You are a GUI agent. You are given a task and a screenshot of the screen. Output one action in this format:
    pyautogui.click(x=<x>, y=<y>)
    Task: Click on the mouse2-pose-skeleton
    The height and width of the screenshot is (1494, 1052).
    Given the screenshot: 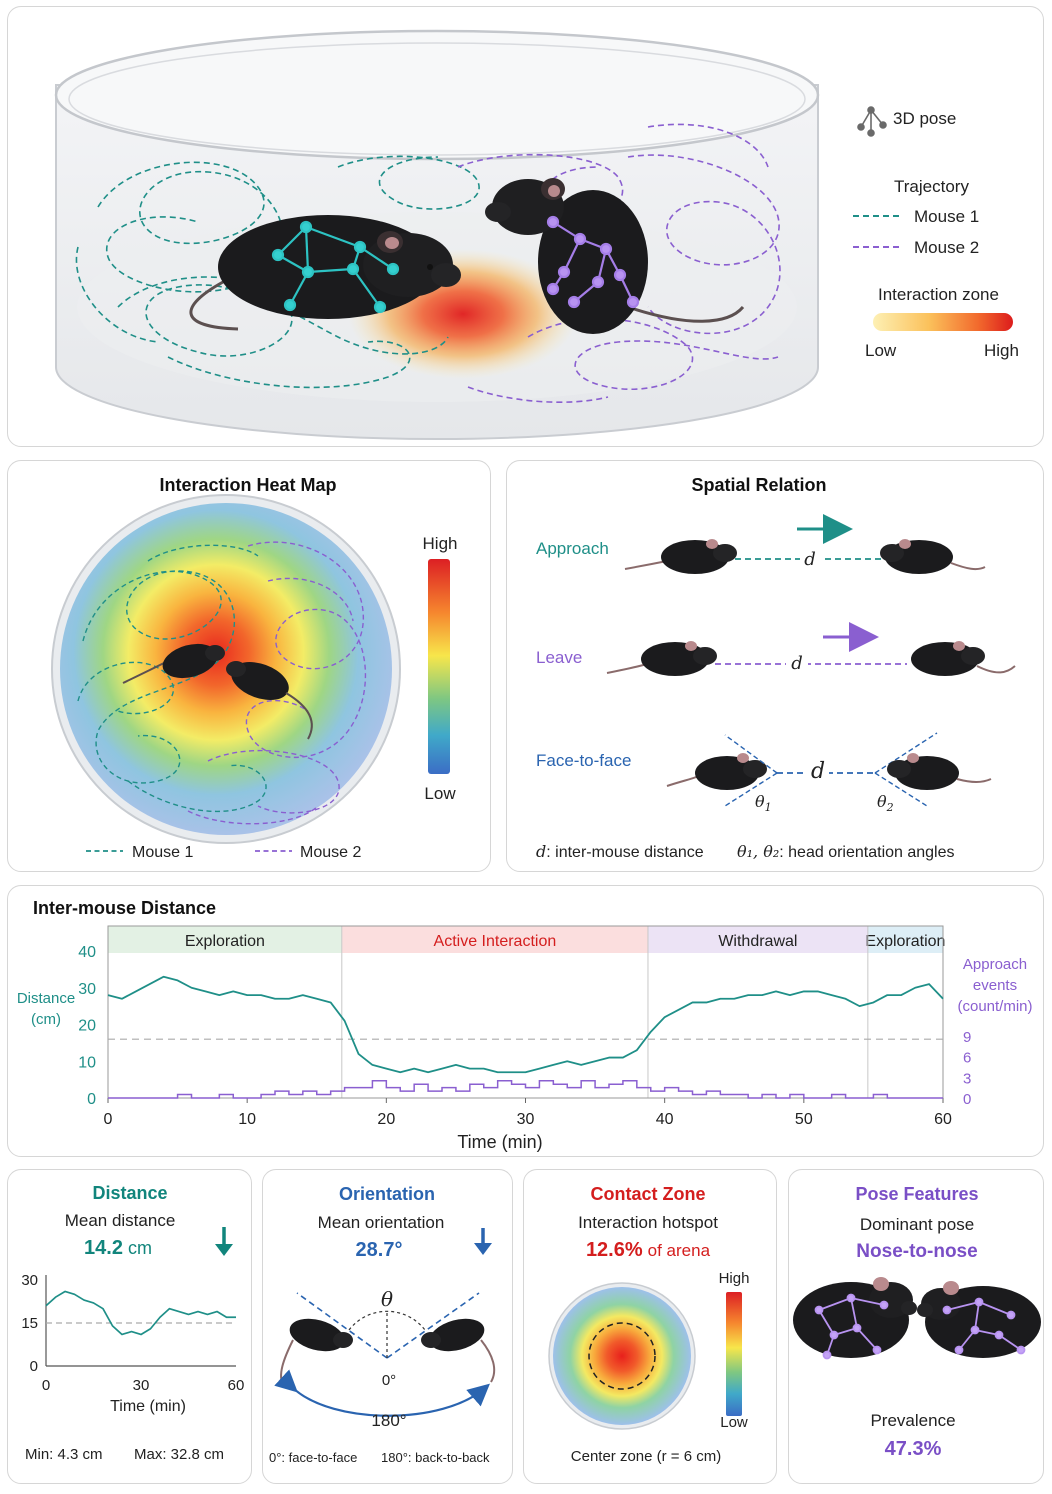 What is the action you would take?
    pyautogui.click(x=593, y=262)
    